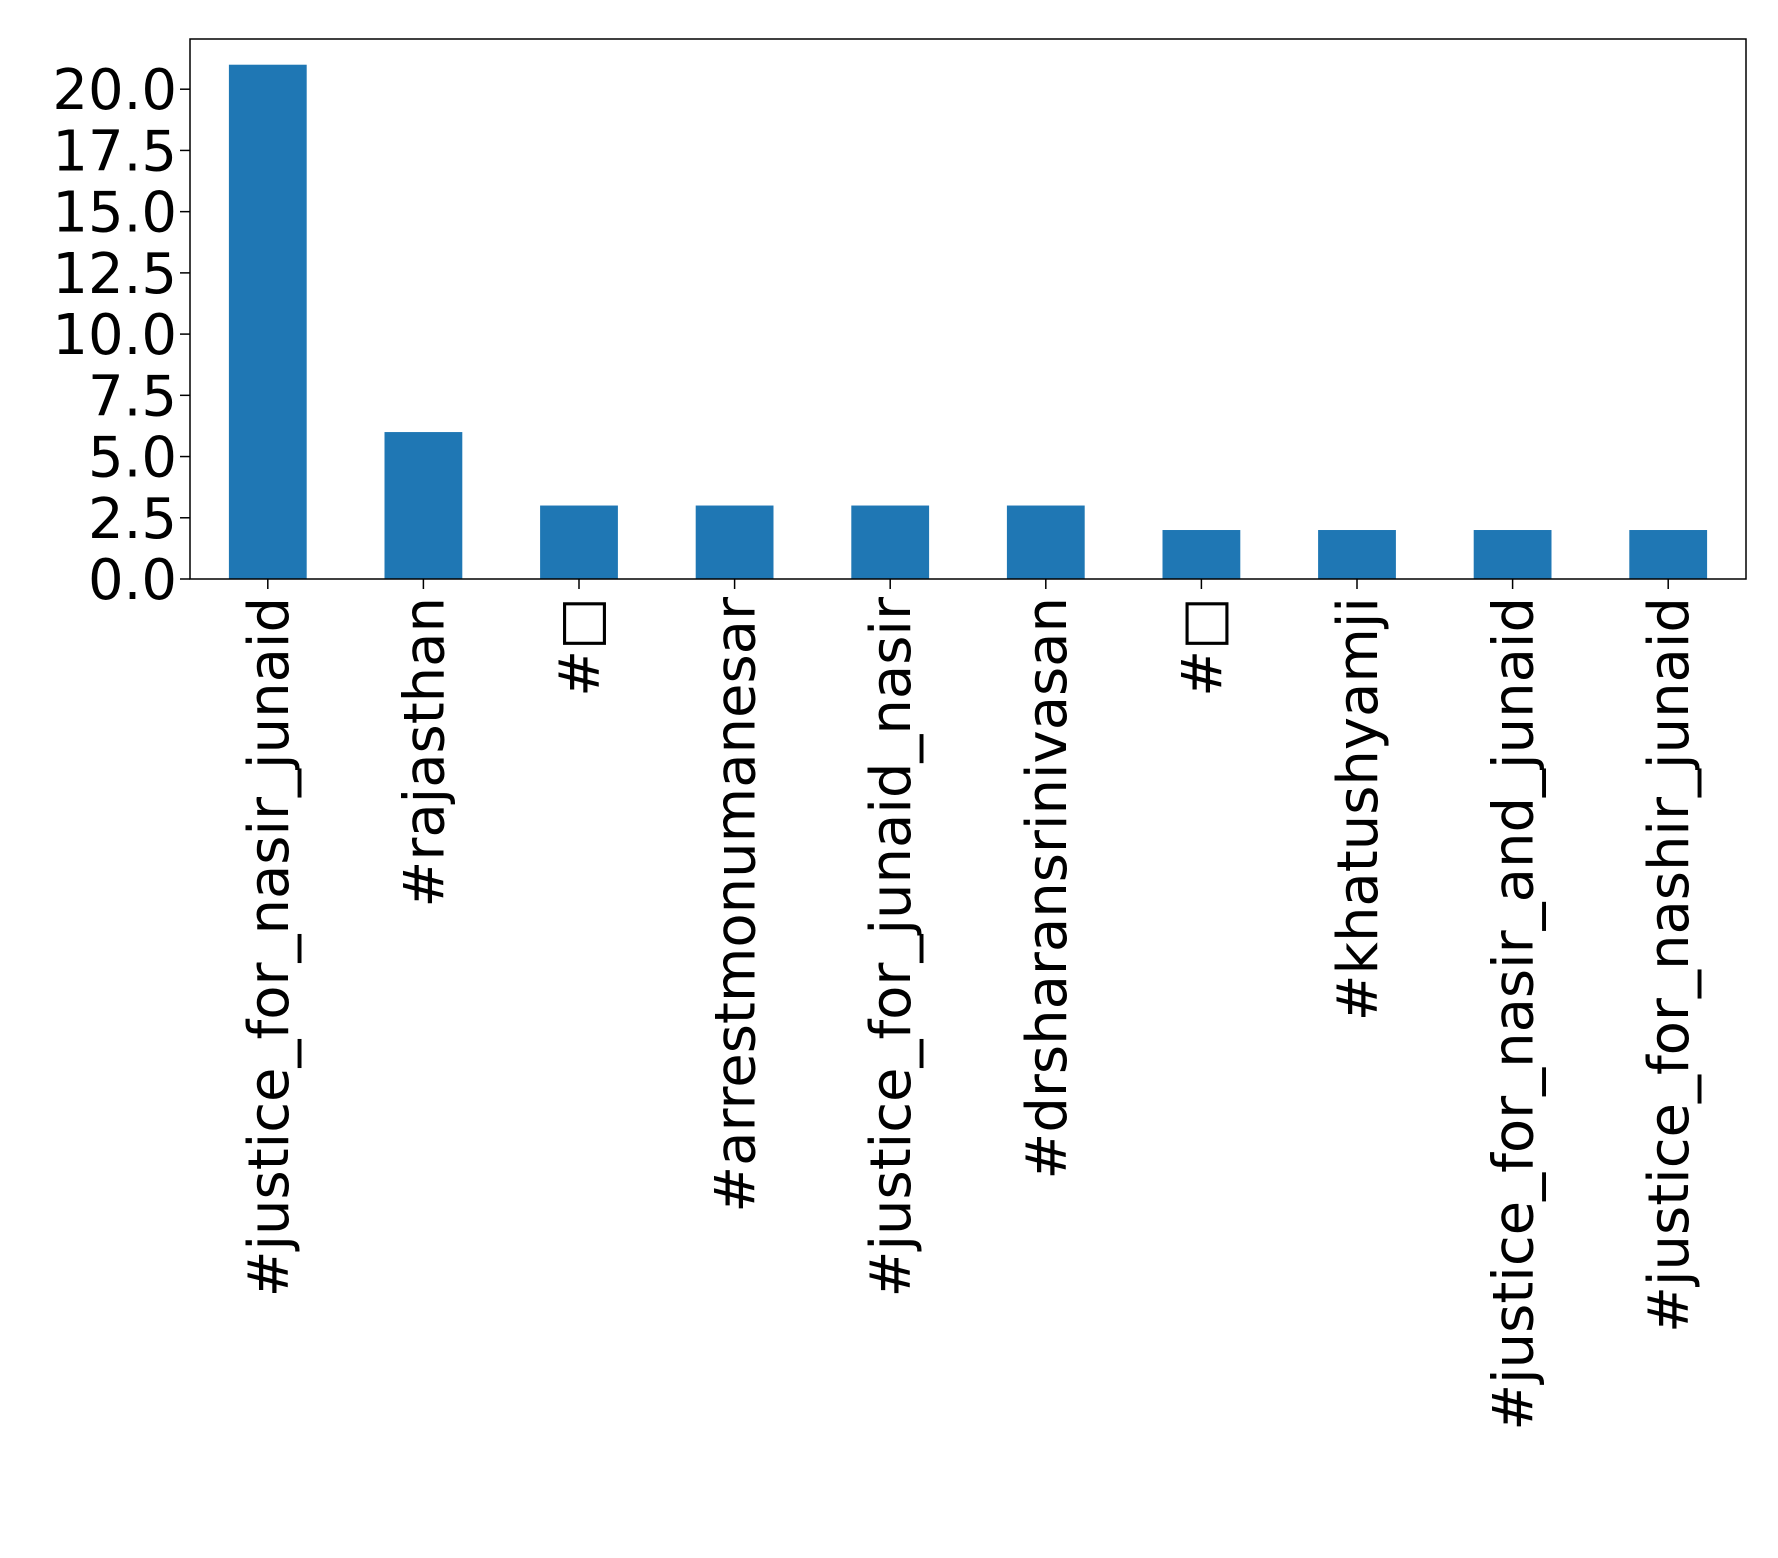 This screenshot has width=1778, height=1558. Describe the element at coordinates (424, 752) in the screenshot. I see `x-tick-label: #rajasthan` at that location.